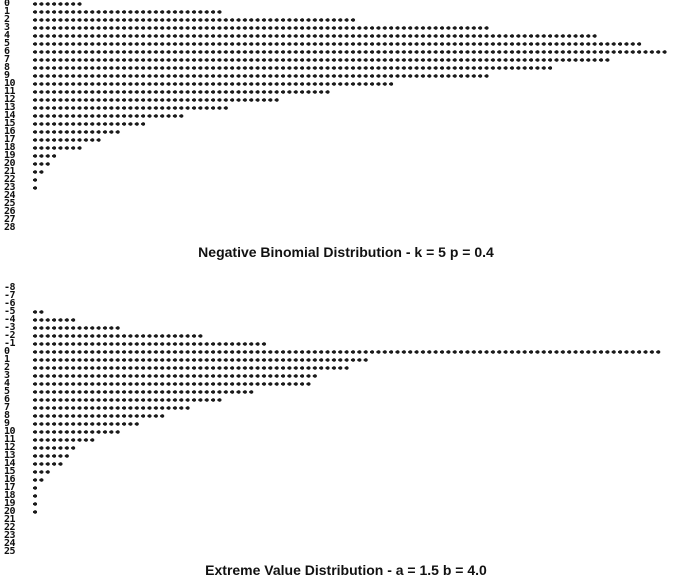 This screenshot has width=692, height=578. I want to click on negbin-tick-label: 11, so click(10, 91).